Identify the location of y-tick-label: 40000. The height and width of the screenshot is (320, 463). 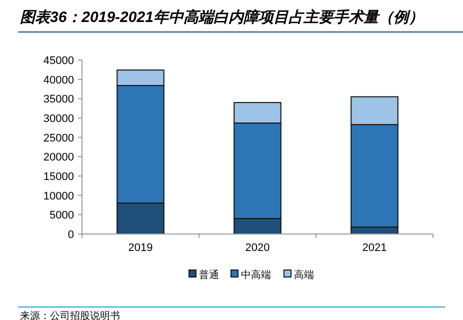
(58, 80).